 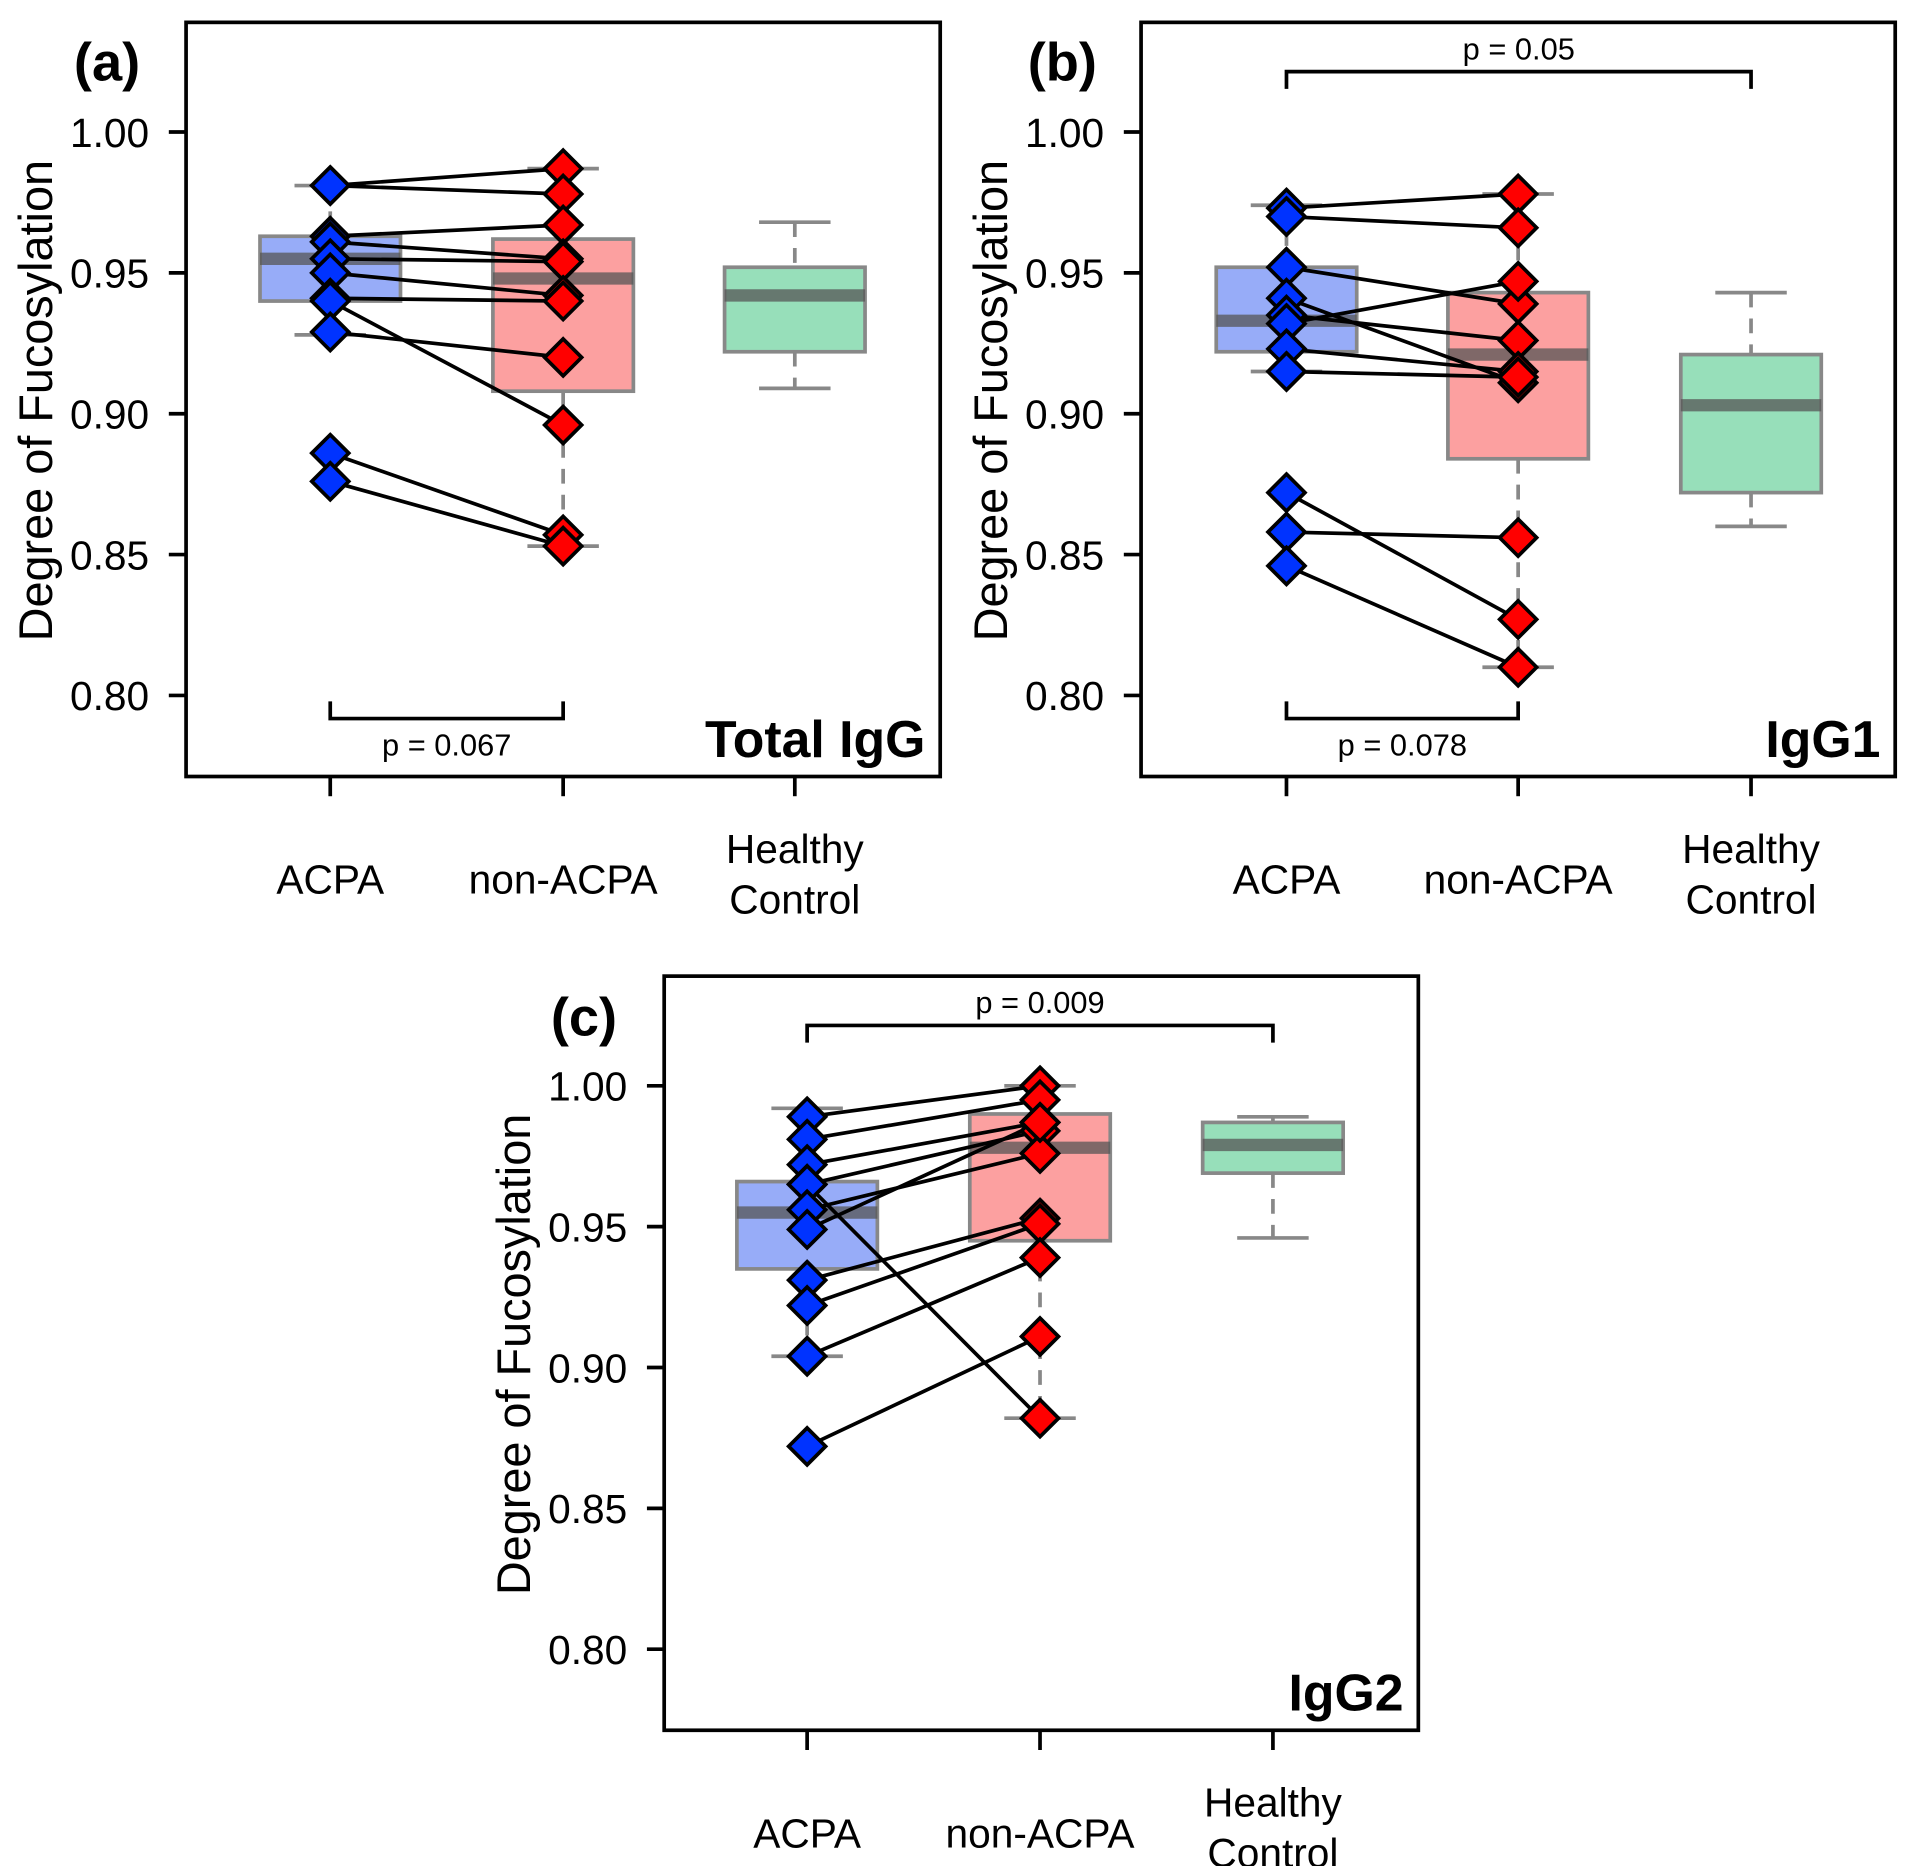 What do you see at coordinates (1822, 739) in the screenshot?
I see `panel-title: IgG1` at bounding box center [1822, 739].